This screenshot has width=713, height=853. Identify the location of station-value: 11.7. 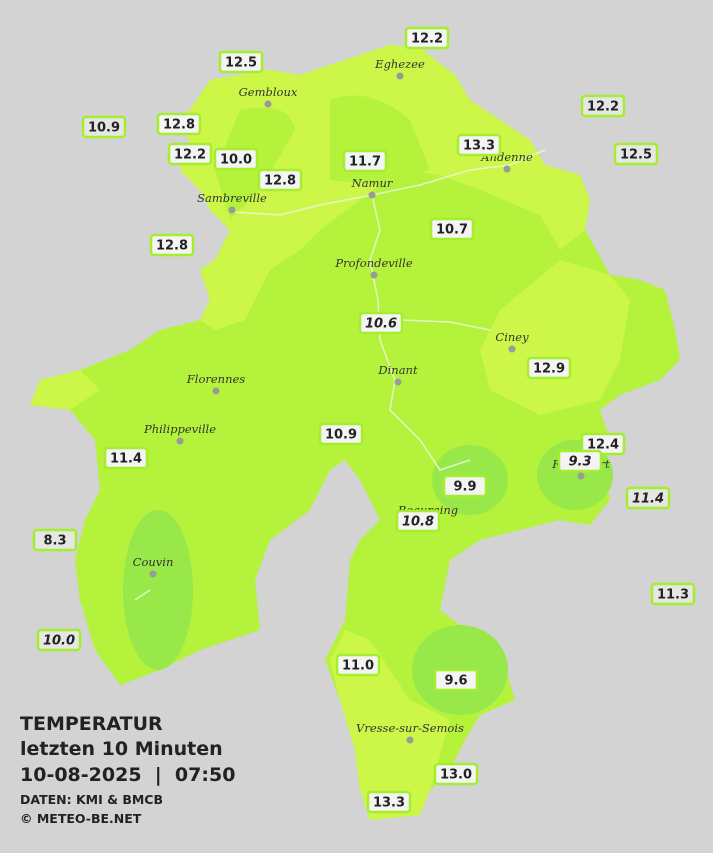
(365, 162).